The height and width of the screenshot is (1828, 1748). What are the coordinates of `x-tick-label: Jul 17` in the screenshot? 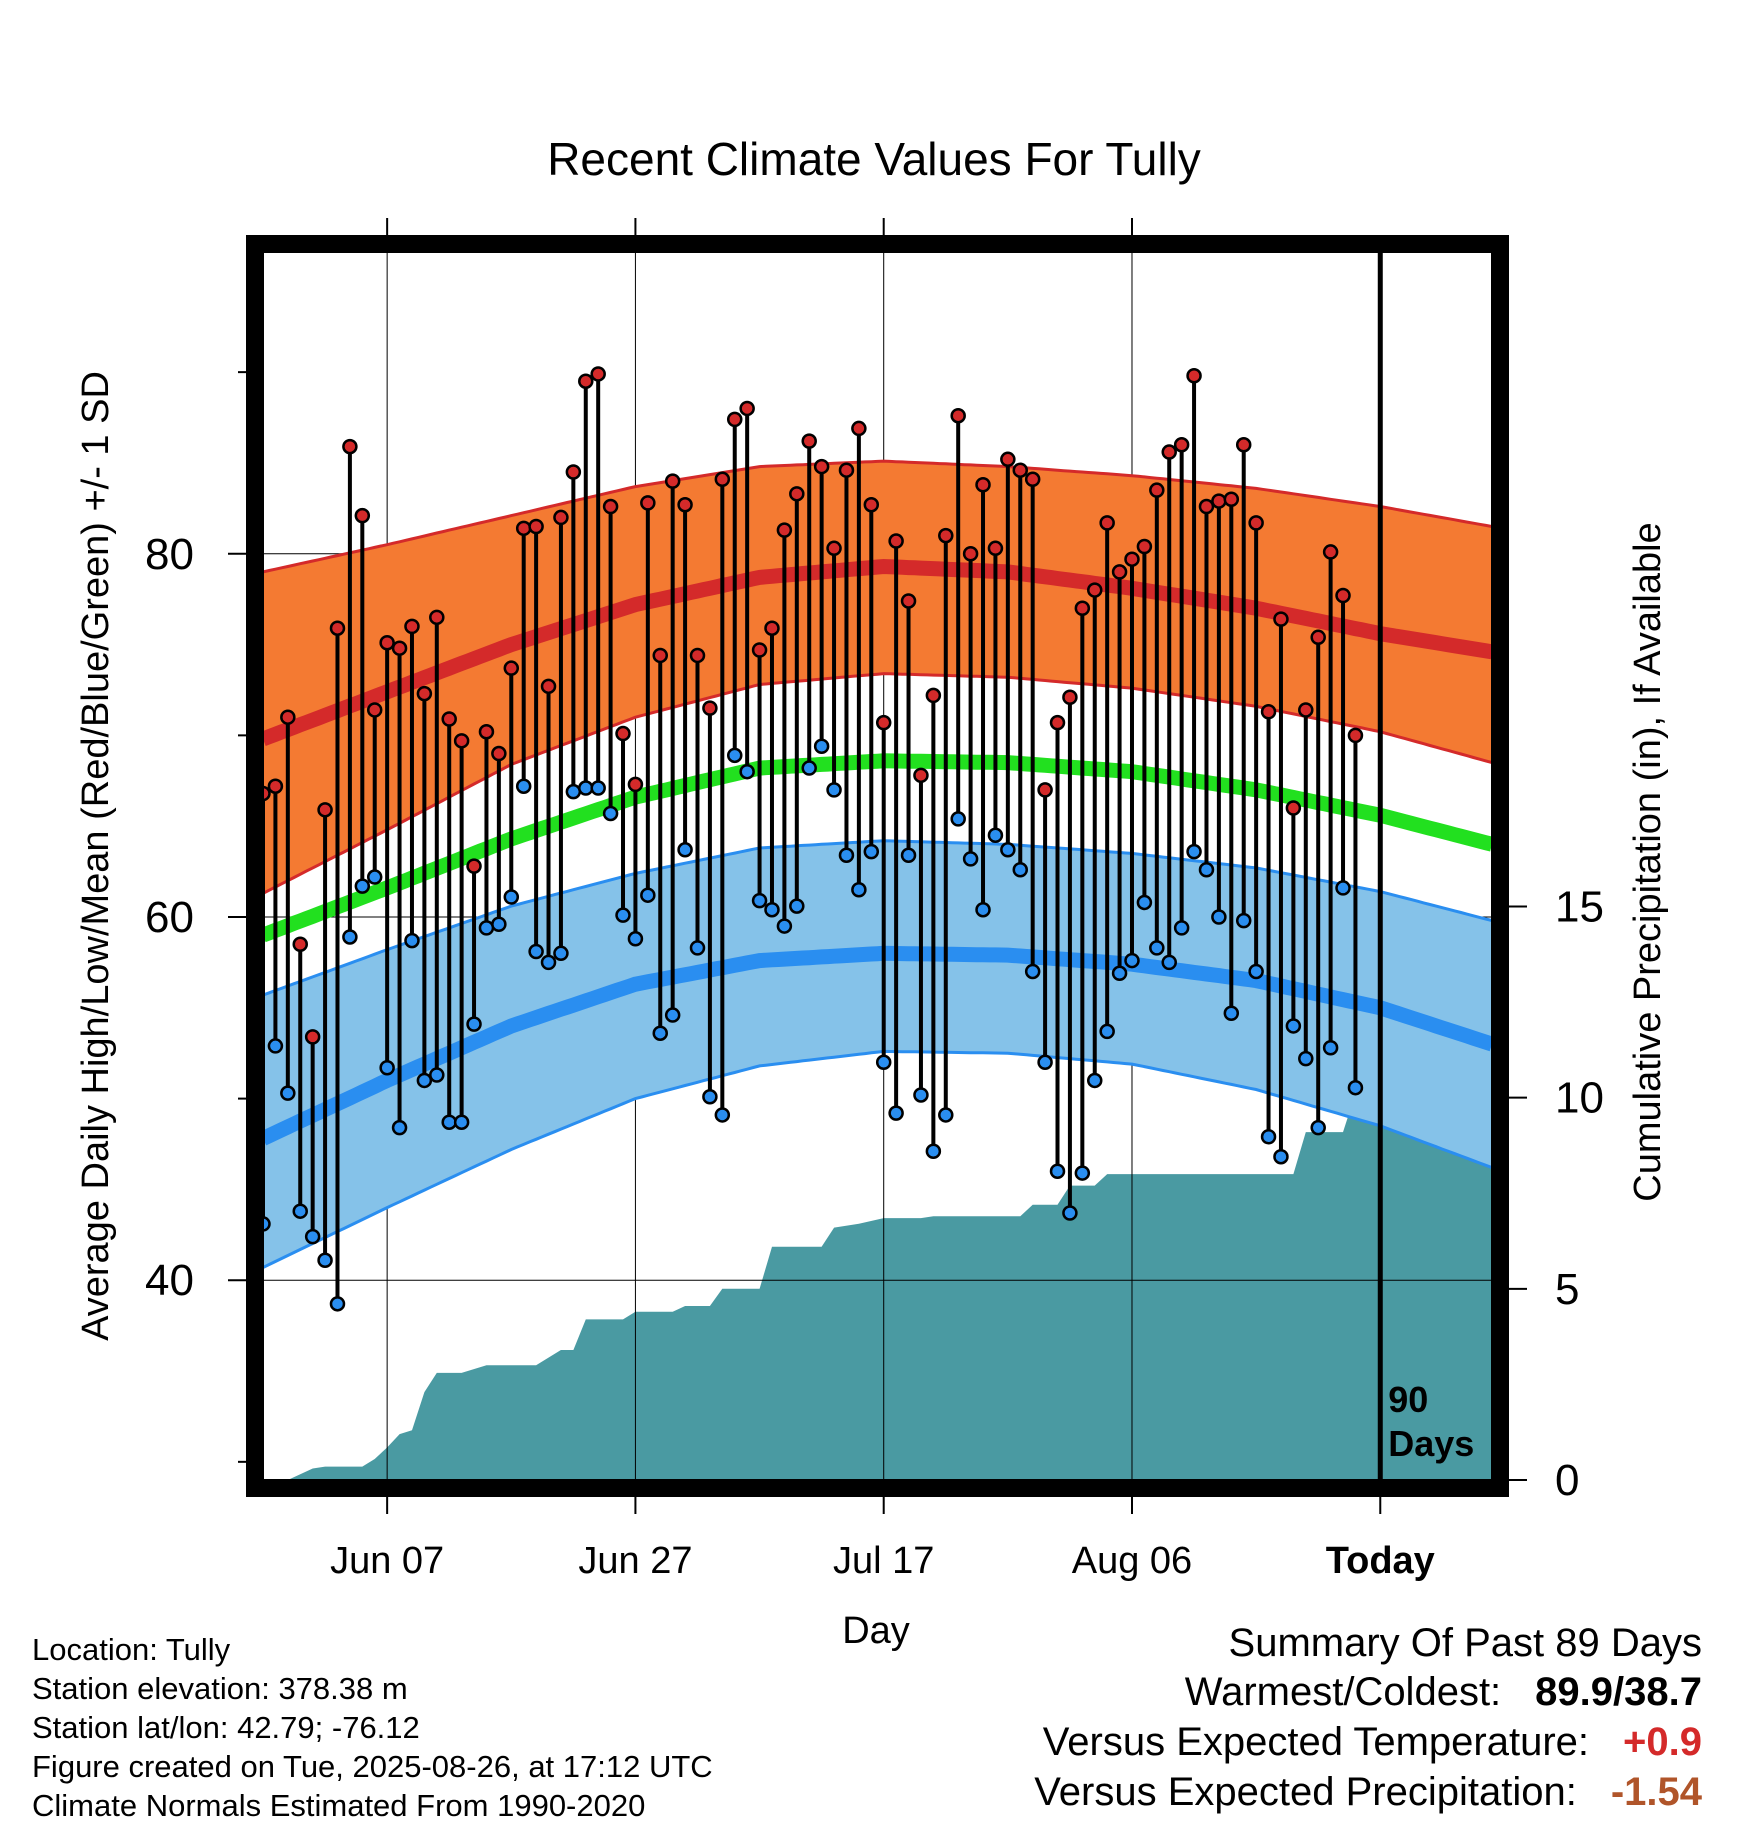 It's located at (883, 1561).